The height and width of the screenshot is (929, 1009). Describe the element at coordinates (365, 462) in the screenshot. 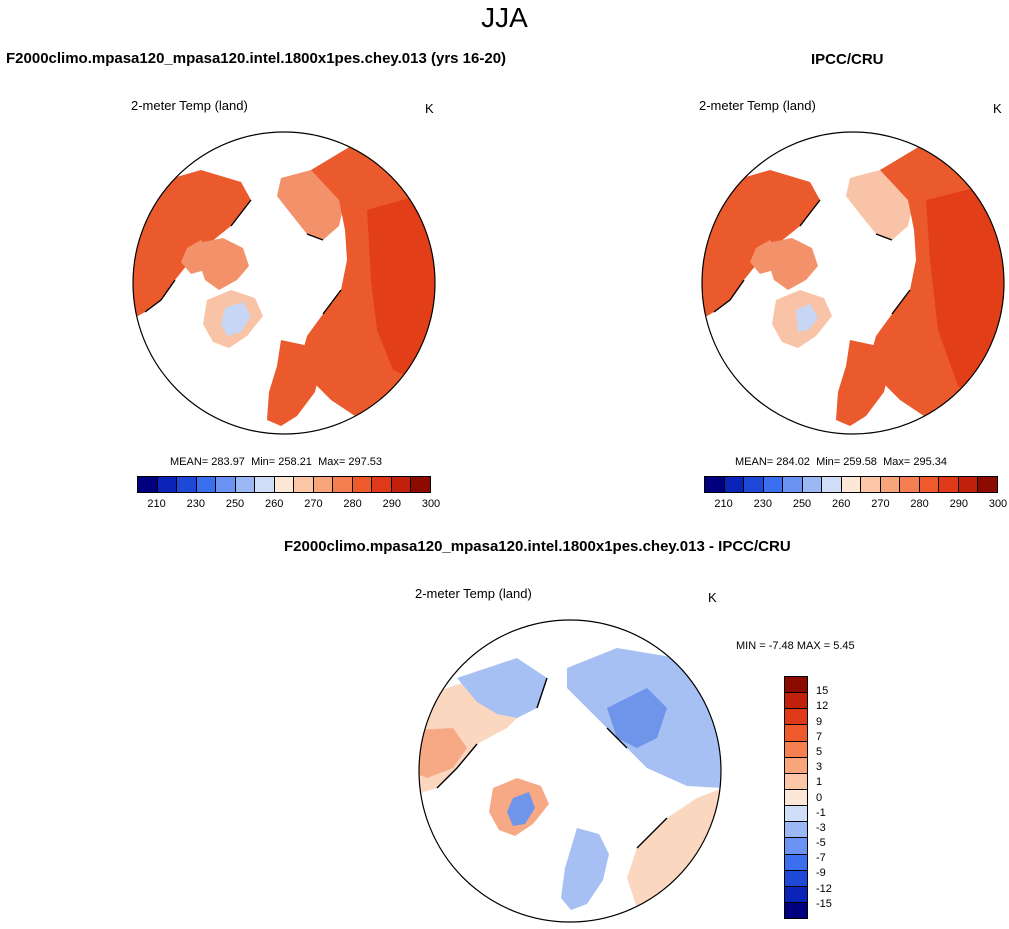

I see `max-value: 297.53` at that location.